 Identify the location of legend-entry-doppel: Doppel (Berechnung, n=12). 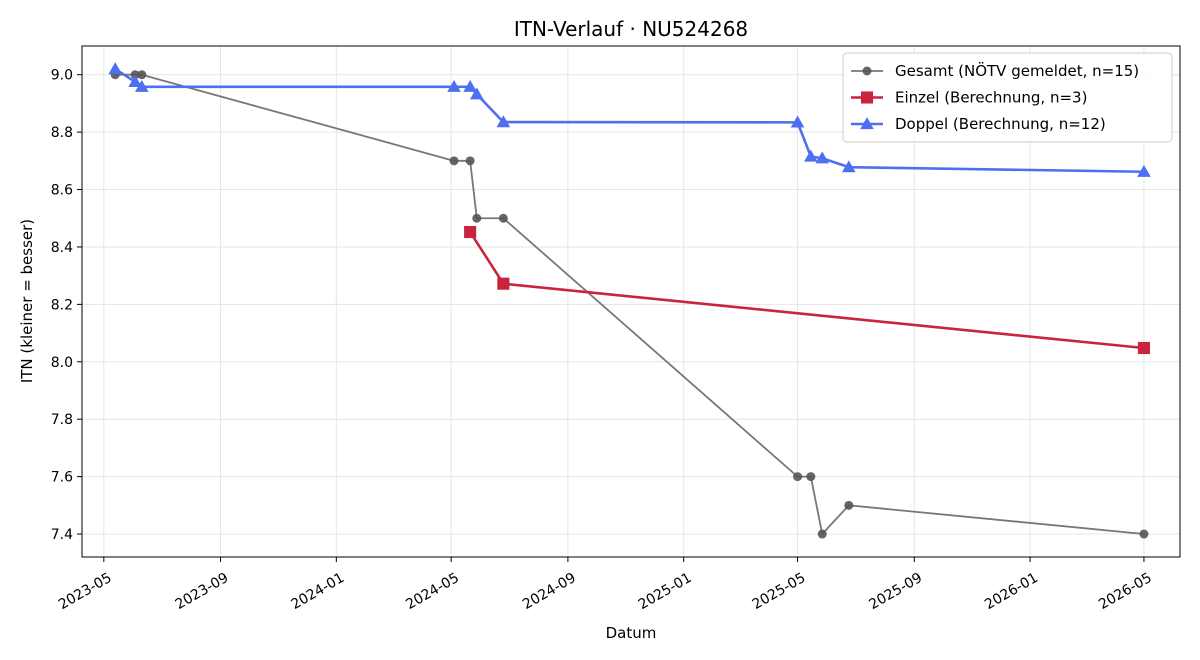
(978, 124).